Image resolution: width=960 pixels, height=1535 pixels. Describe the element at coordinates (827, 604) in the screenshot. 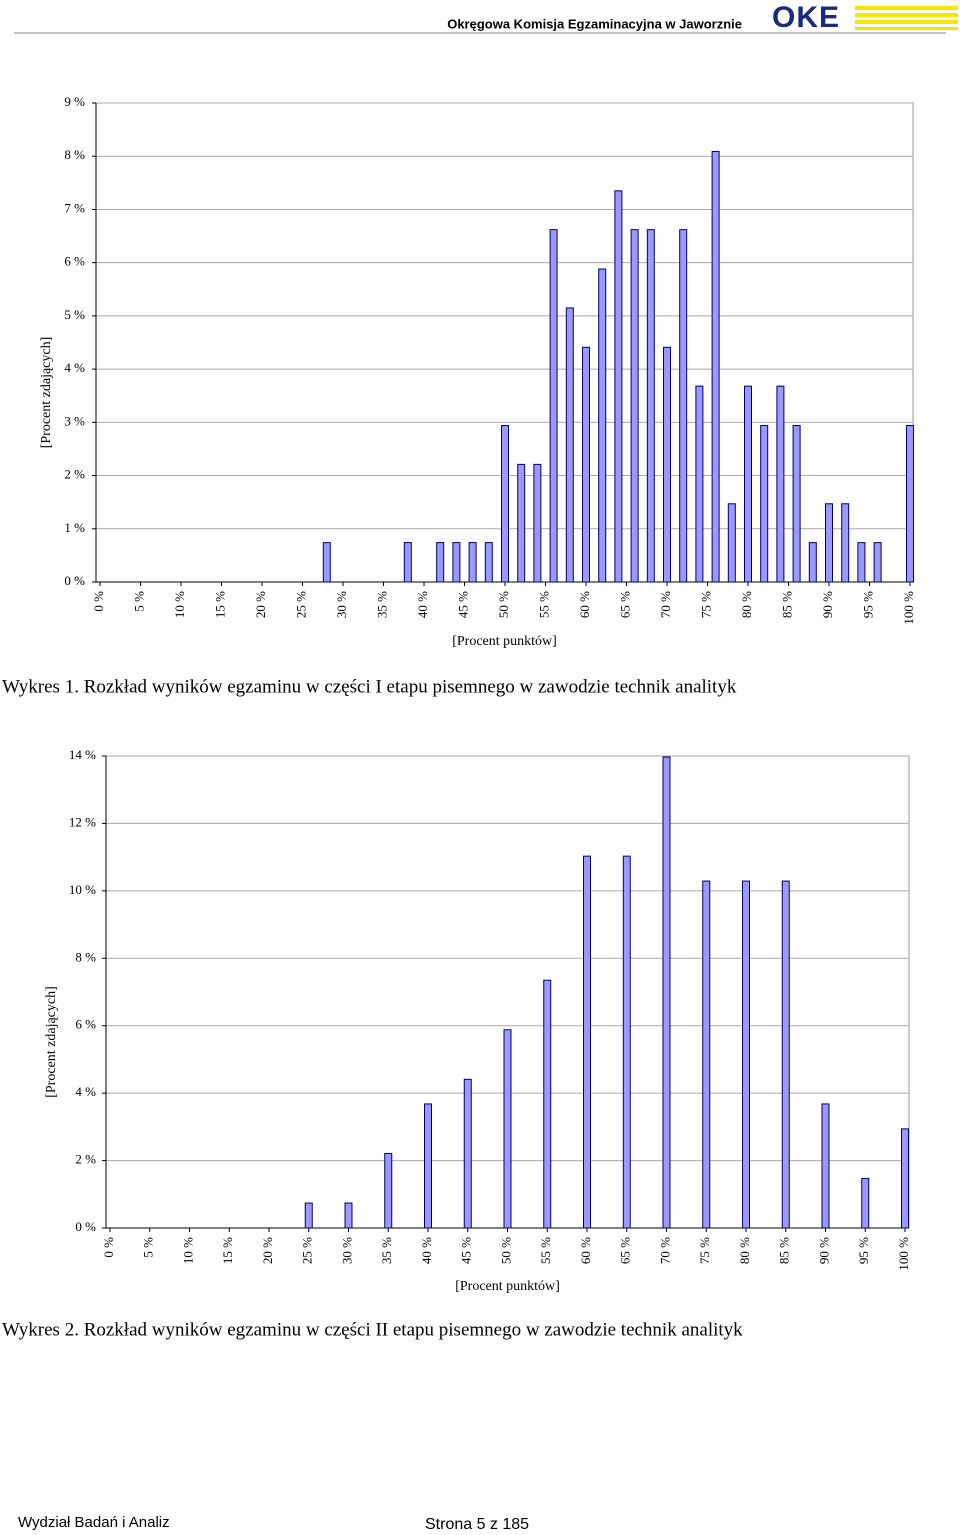

I see `x-tick-label: 90 %` at that location.